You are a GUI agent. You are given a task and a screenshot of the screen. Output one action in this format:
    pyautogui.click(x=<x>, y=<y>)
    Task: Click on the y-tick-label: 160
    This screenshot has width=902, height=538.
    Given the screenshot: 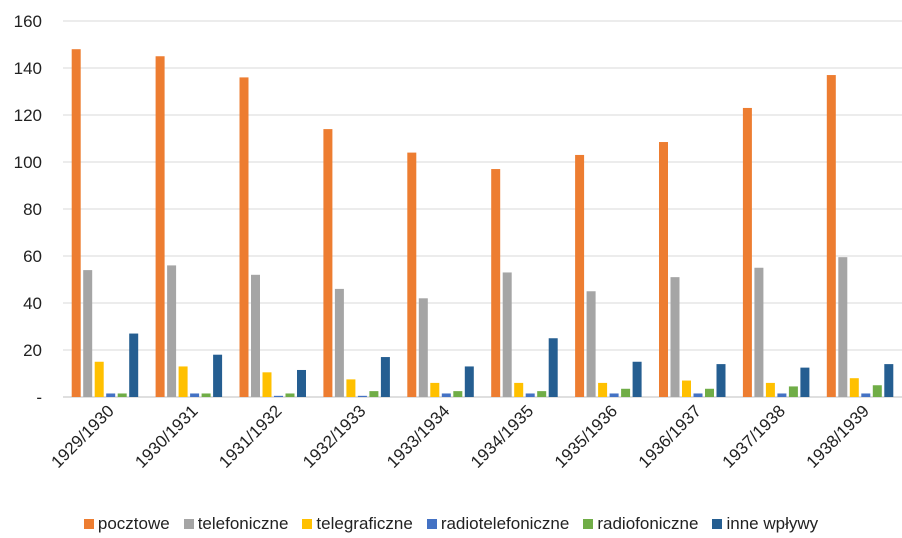 What is the action you would take?
    pyautogui.click(x=28, y=21)
    